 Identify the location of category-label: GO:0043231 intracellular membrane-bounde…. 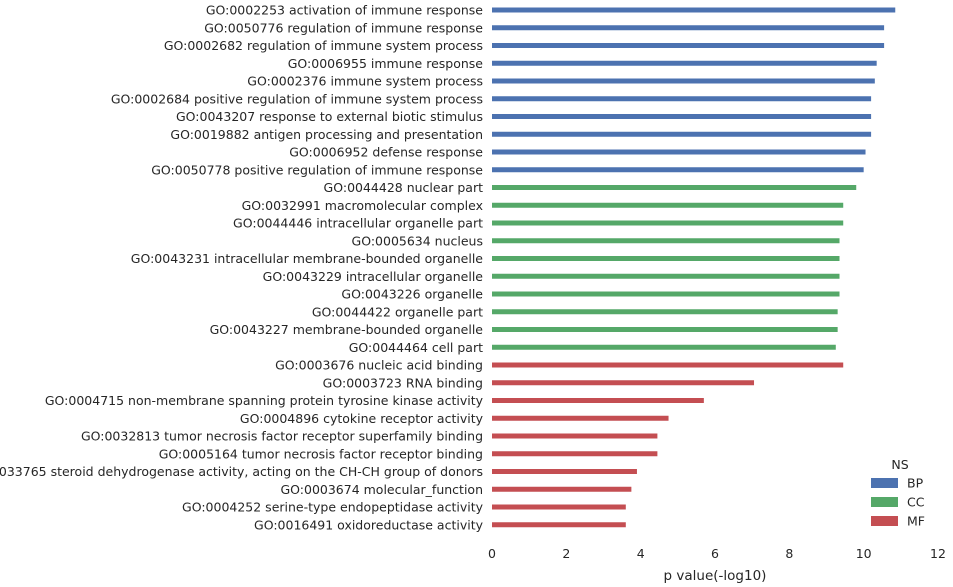
(307, 258).